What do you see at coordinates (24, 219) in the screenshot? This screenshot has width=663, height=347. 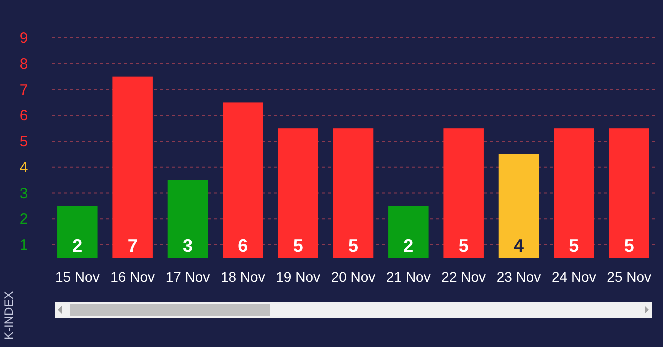 I see `y-tick-label: 2` at bounding box center [24, 219].